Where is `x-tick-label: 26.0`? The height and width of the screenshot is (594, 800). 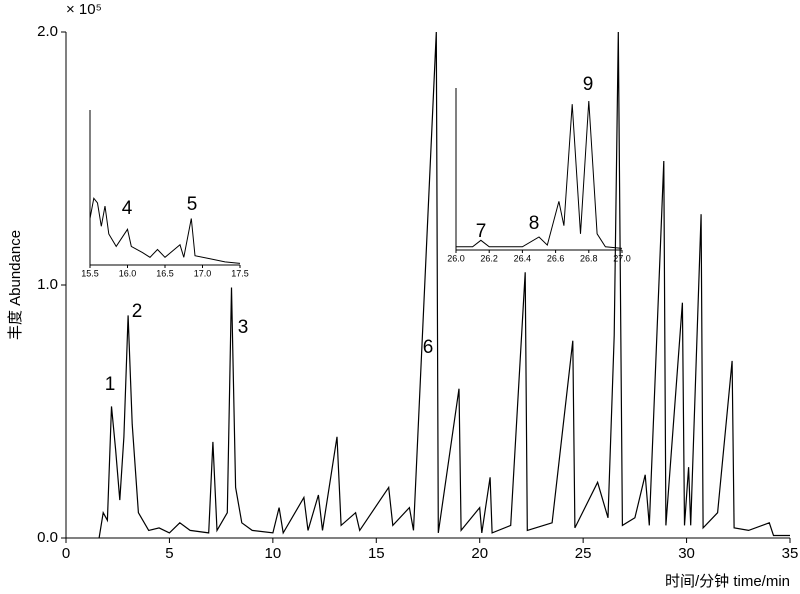 x-tick-label: 26.0 is located at coordinates (456, 258).